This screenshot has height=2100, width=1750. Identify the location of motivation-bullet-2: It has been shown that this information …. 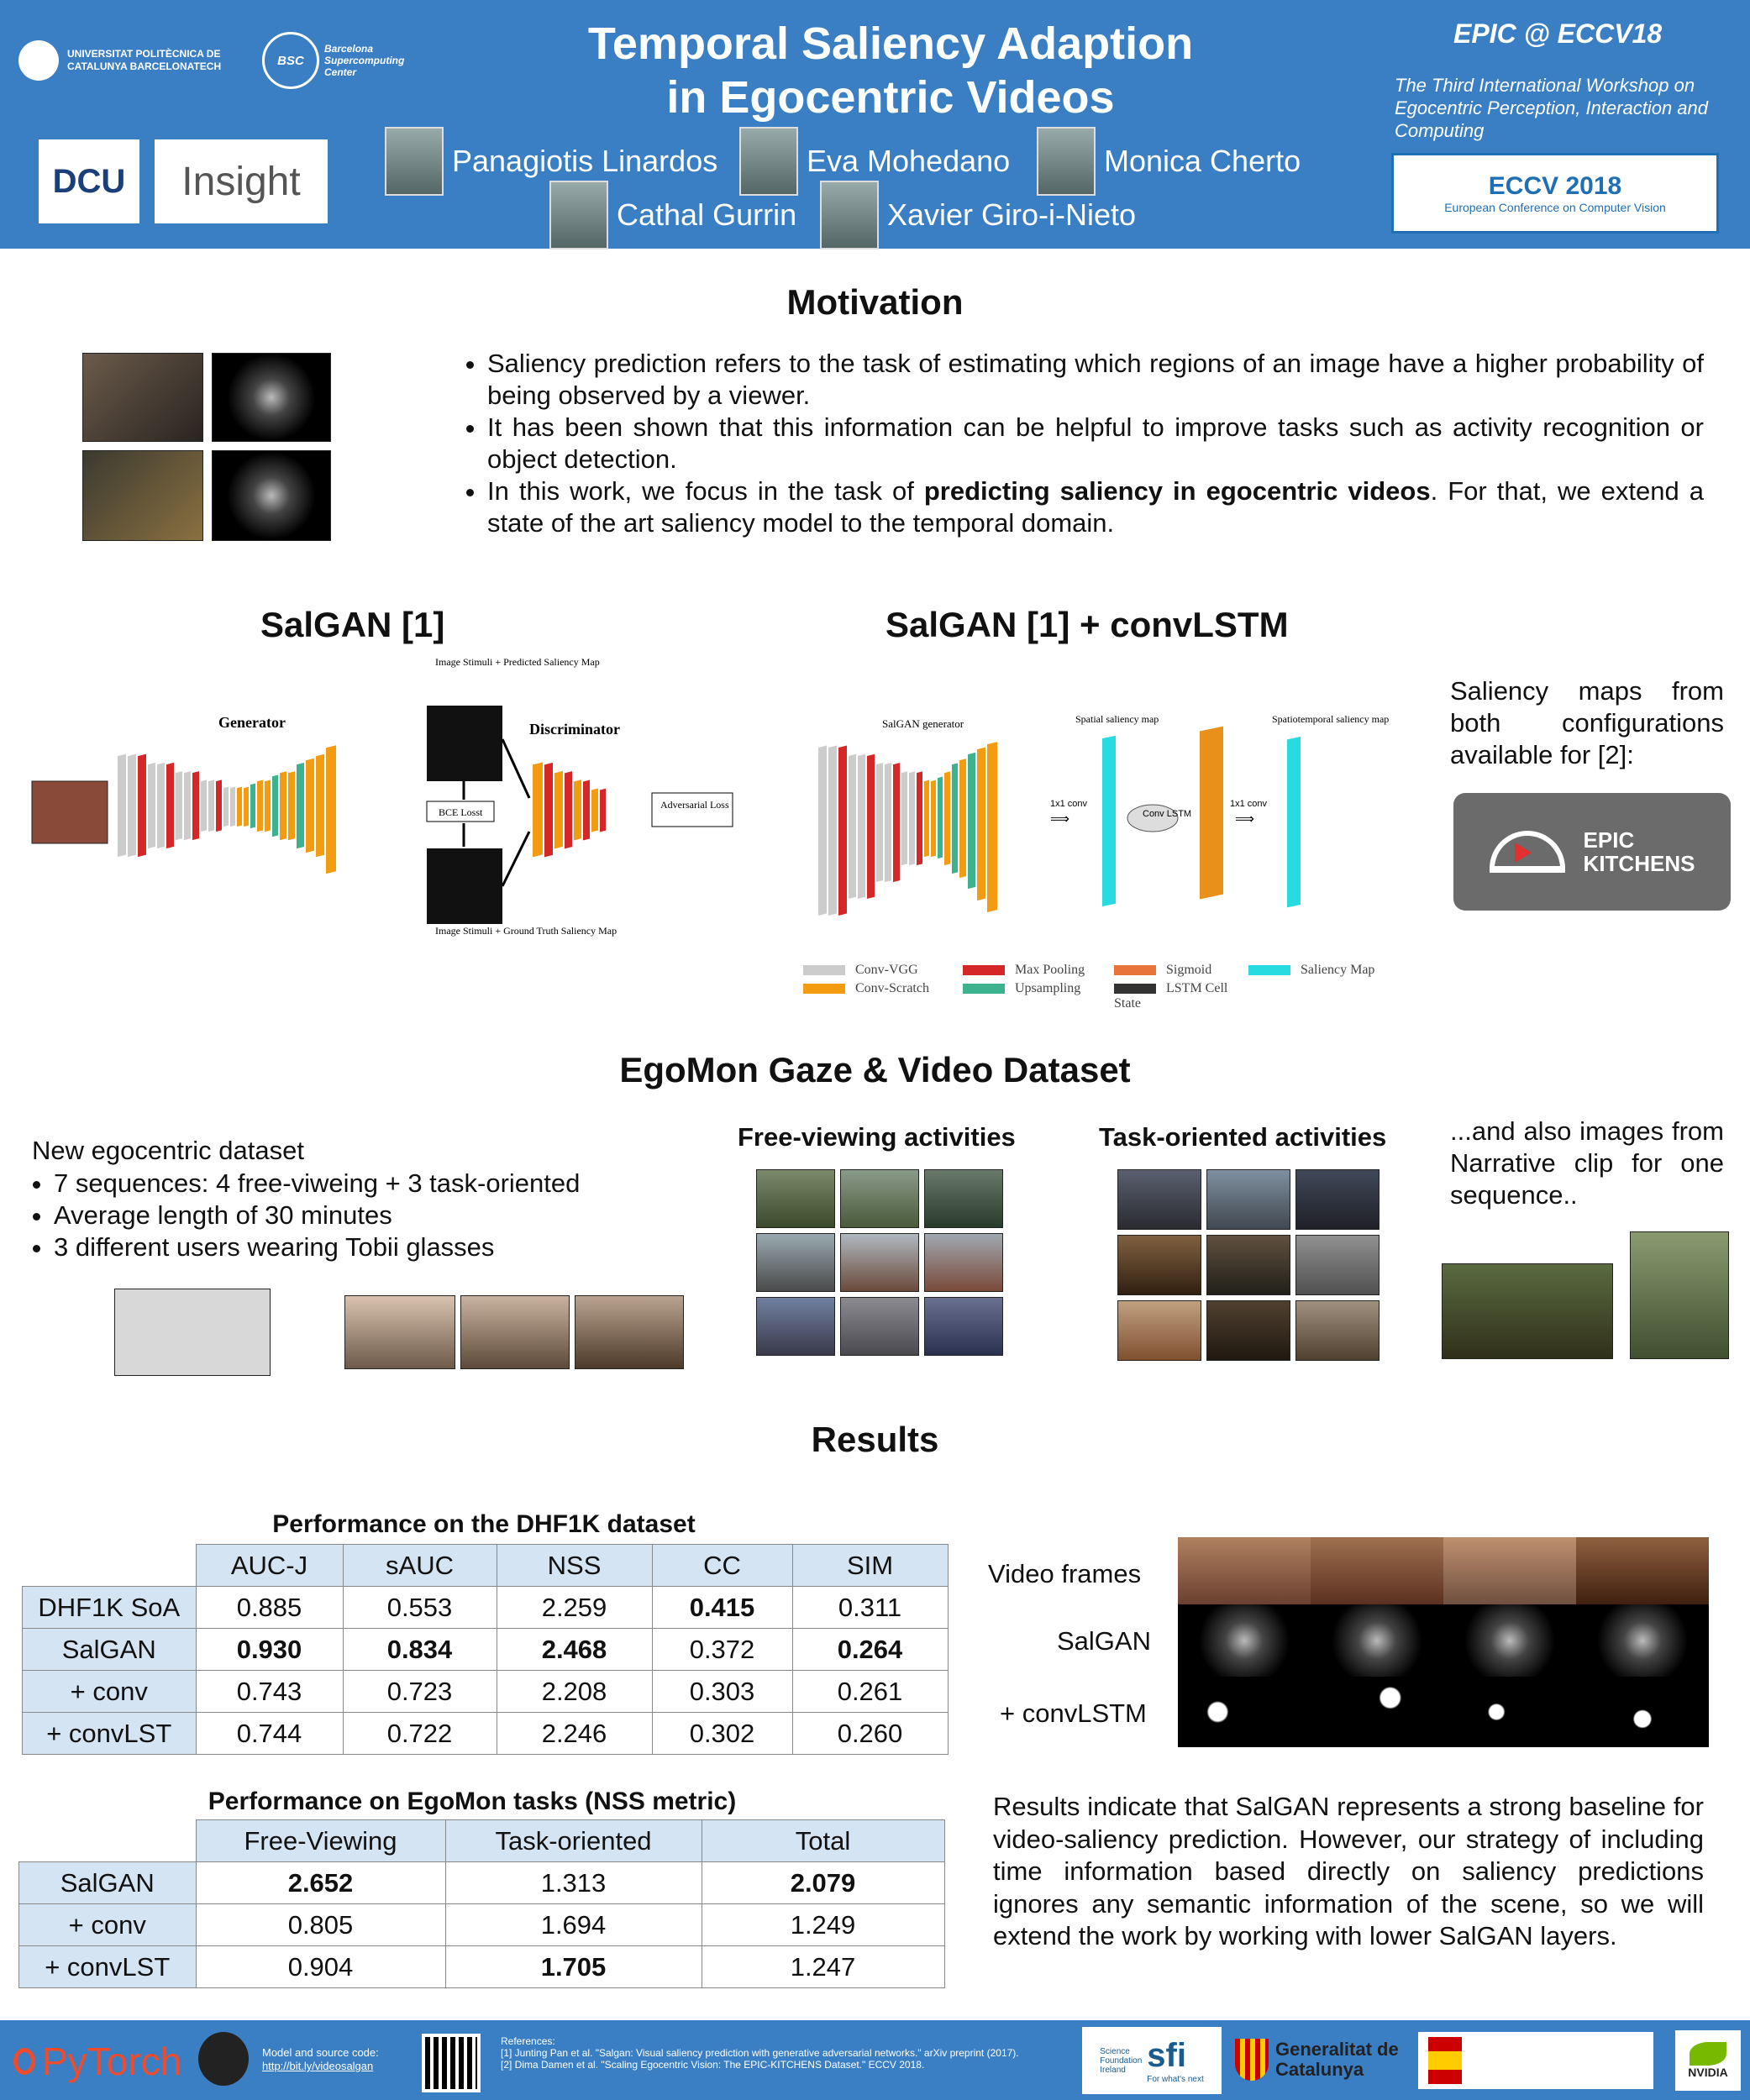
(1095, 443).